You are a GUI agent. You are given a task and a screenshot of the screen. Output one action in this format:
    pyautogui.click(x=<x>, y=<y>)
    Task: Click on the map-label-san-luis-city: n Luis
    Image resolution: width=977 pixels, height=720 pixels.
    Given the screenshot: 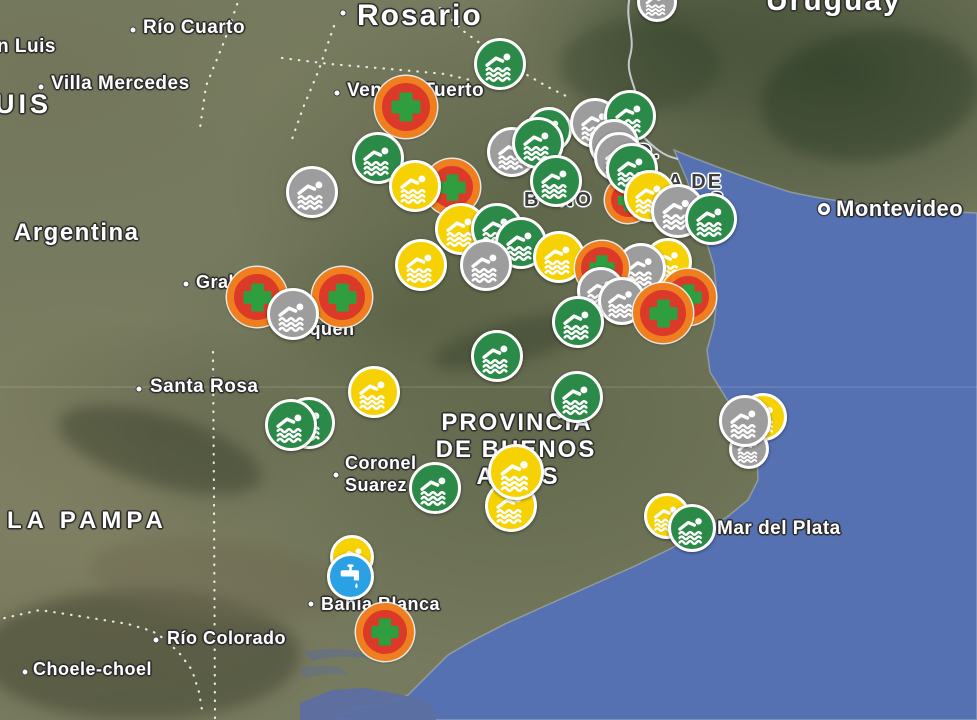 What is the action you would take?
    pyautogui.click(x=28, y=46)
    